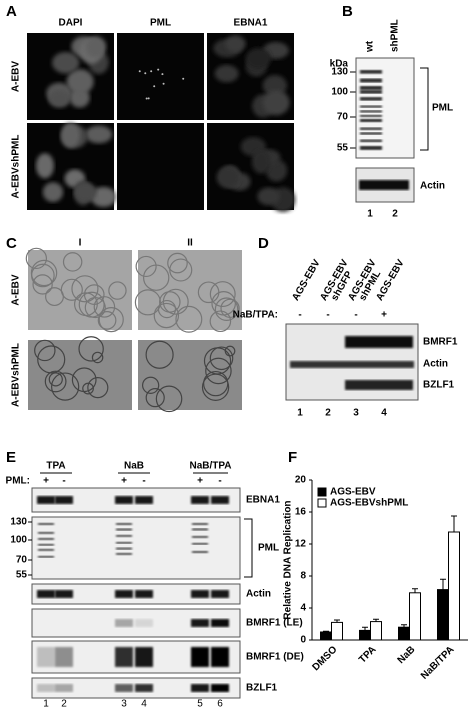  Describe the element at coordinates (369, 503) in the screenshot. I see `legend-label: AGS-EBVshPML` at that location.